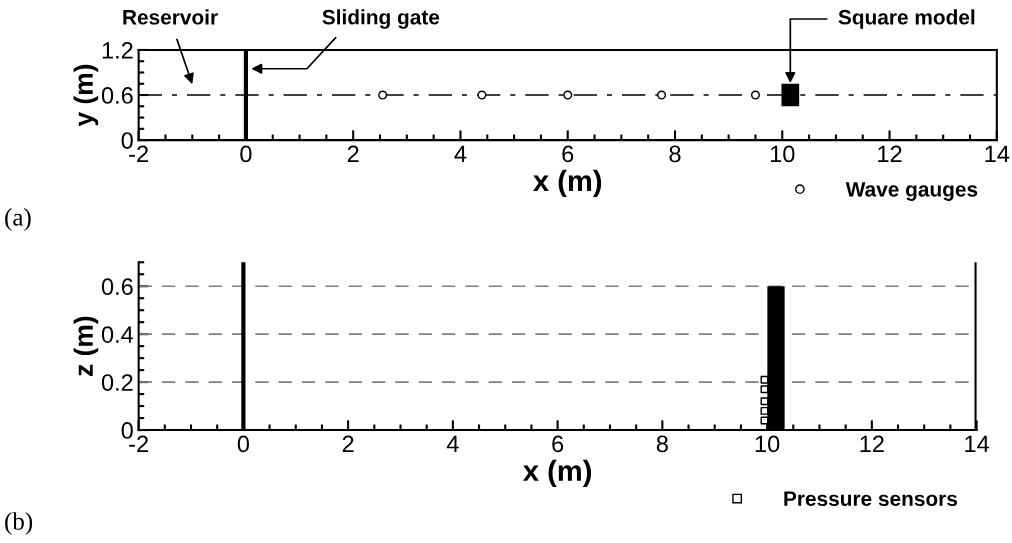 This screenshot has width=1012, height=543. Describe the element at coordinates (911, 191) in the screenshot. I see `legend-label: Wave gauges` at that location.